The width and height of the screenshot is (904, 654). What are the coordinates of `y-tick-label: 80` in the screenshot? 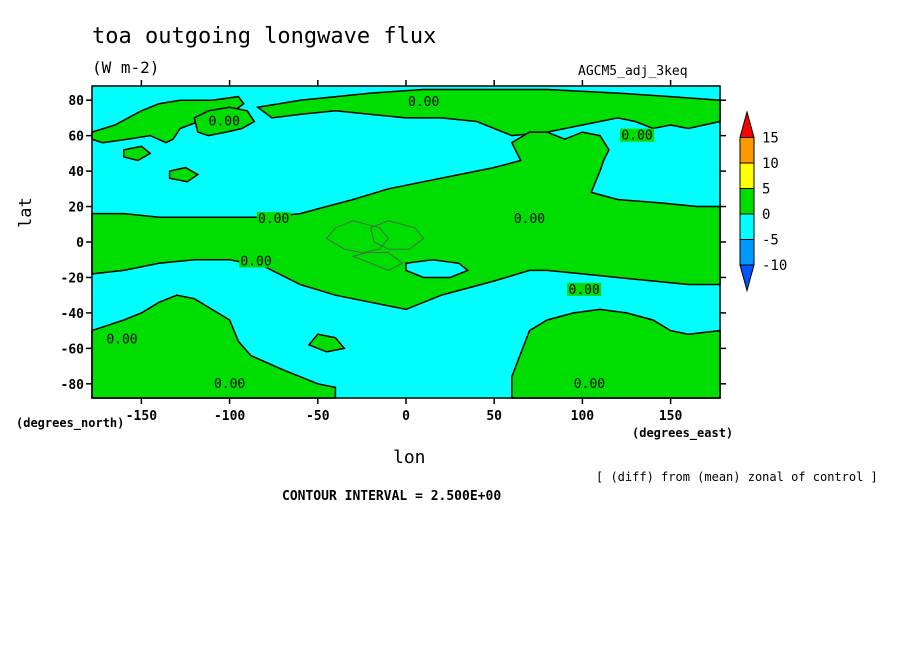 It's located at (76, 101).